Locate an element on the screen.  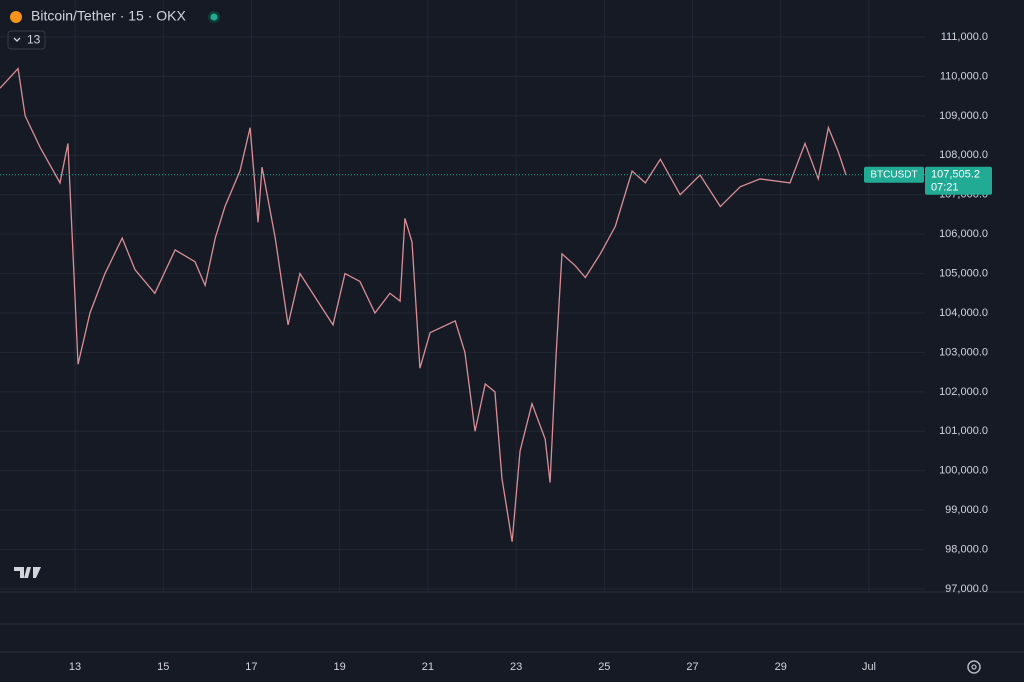
y-tick-label: 108,000.0 is located at coordinates (963, 155).